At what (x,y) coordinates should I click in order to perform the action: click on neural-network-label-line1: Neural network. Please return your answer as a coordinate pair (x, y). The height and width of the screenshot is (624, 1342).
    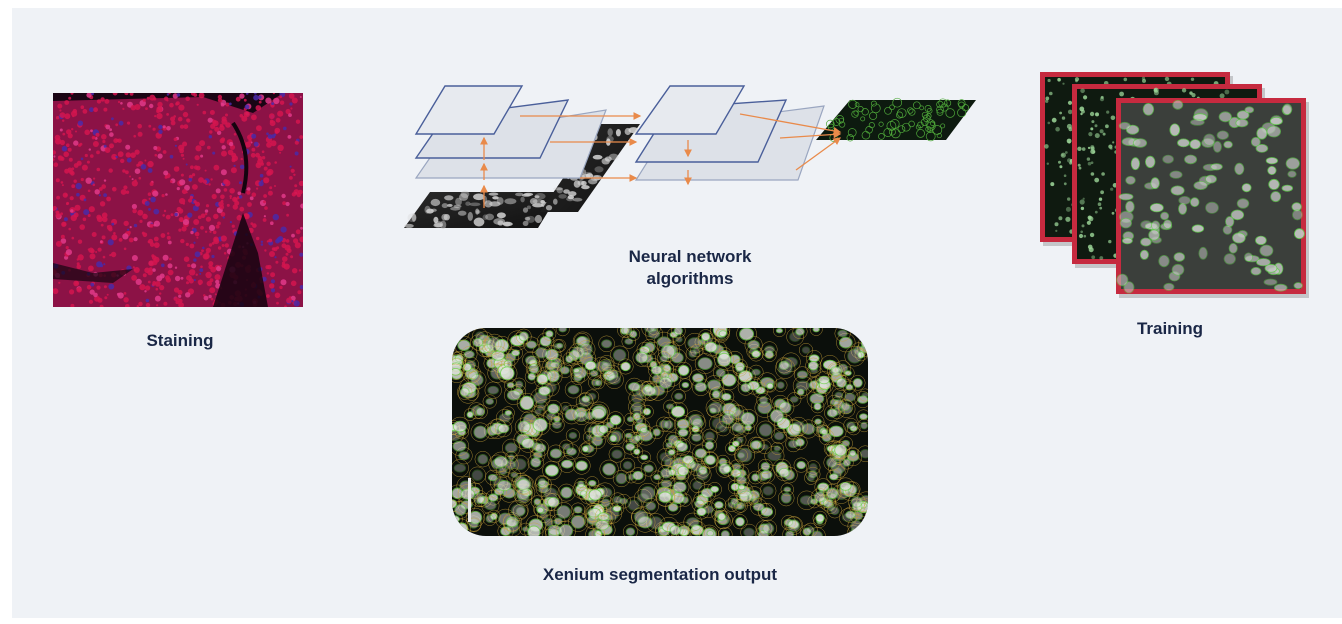
    Looking at the image, I should click on (690, 256).